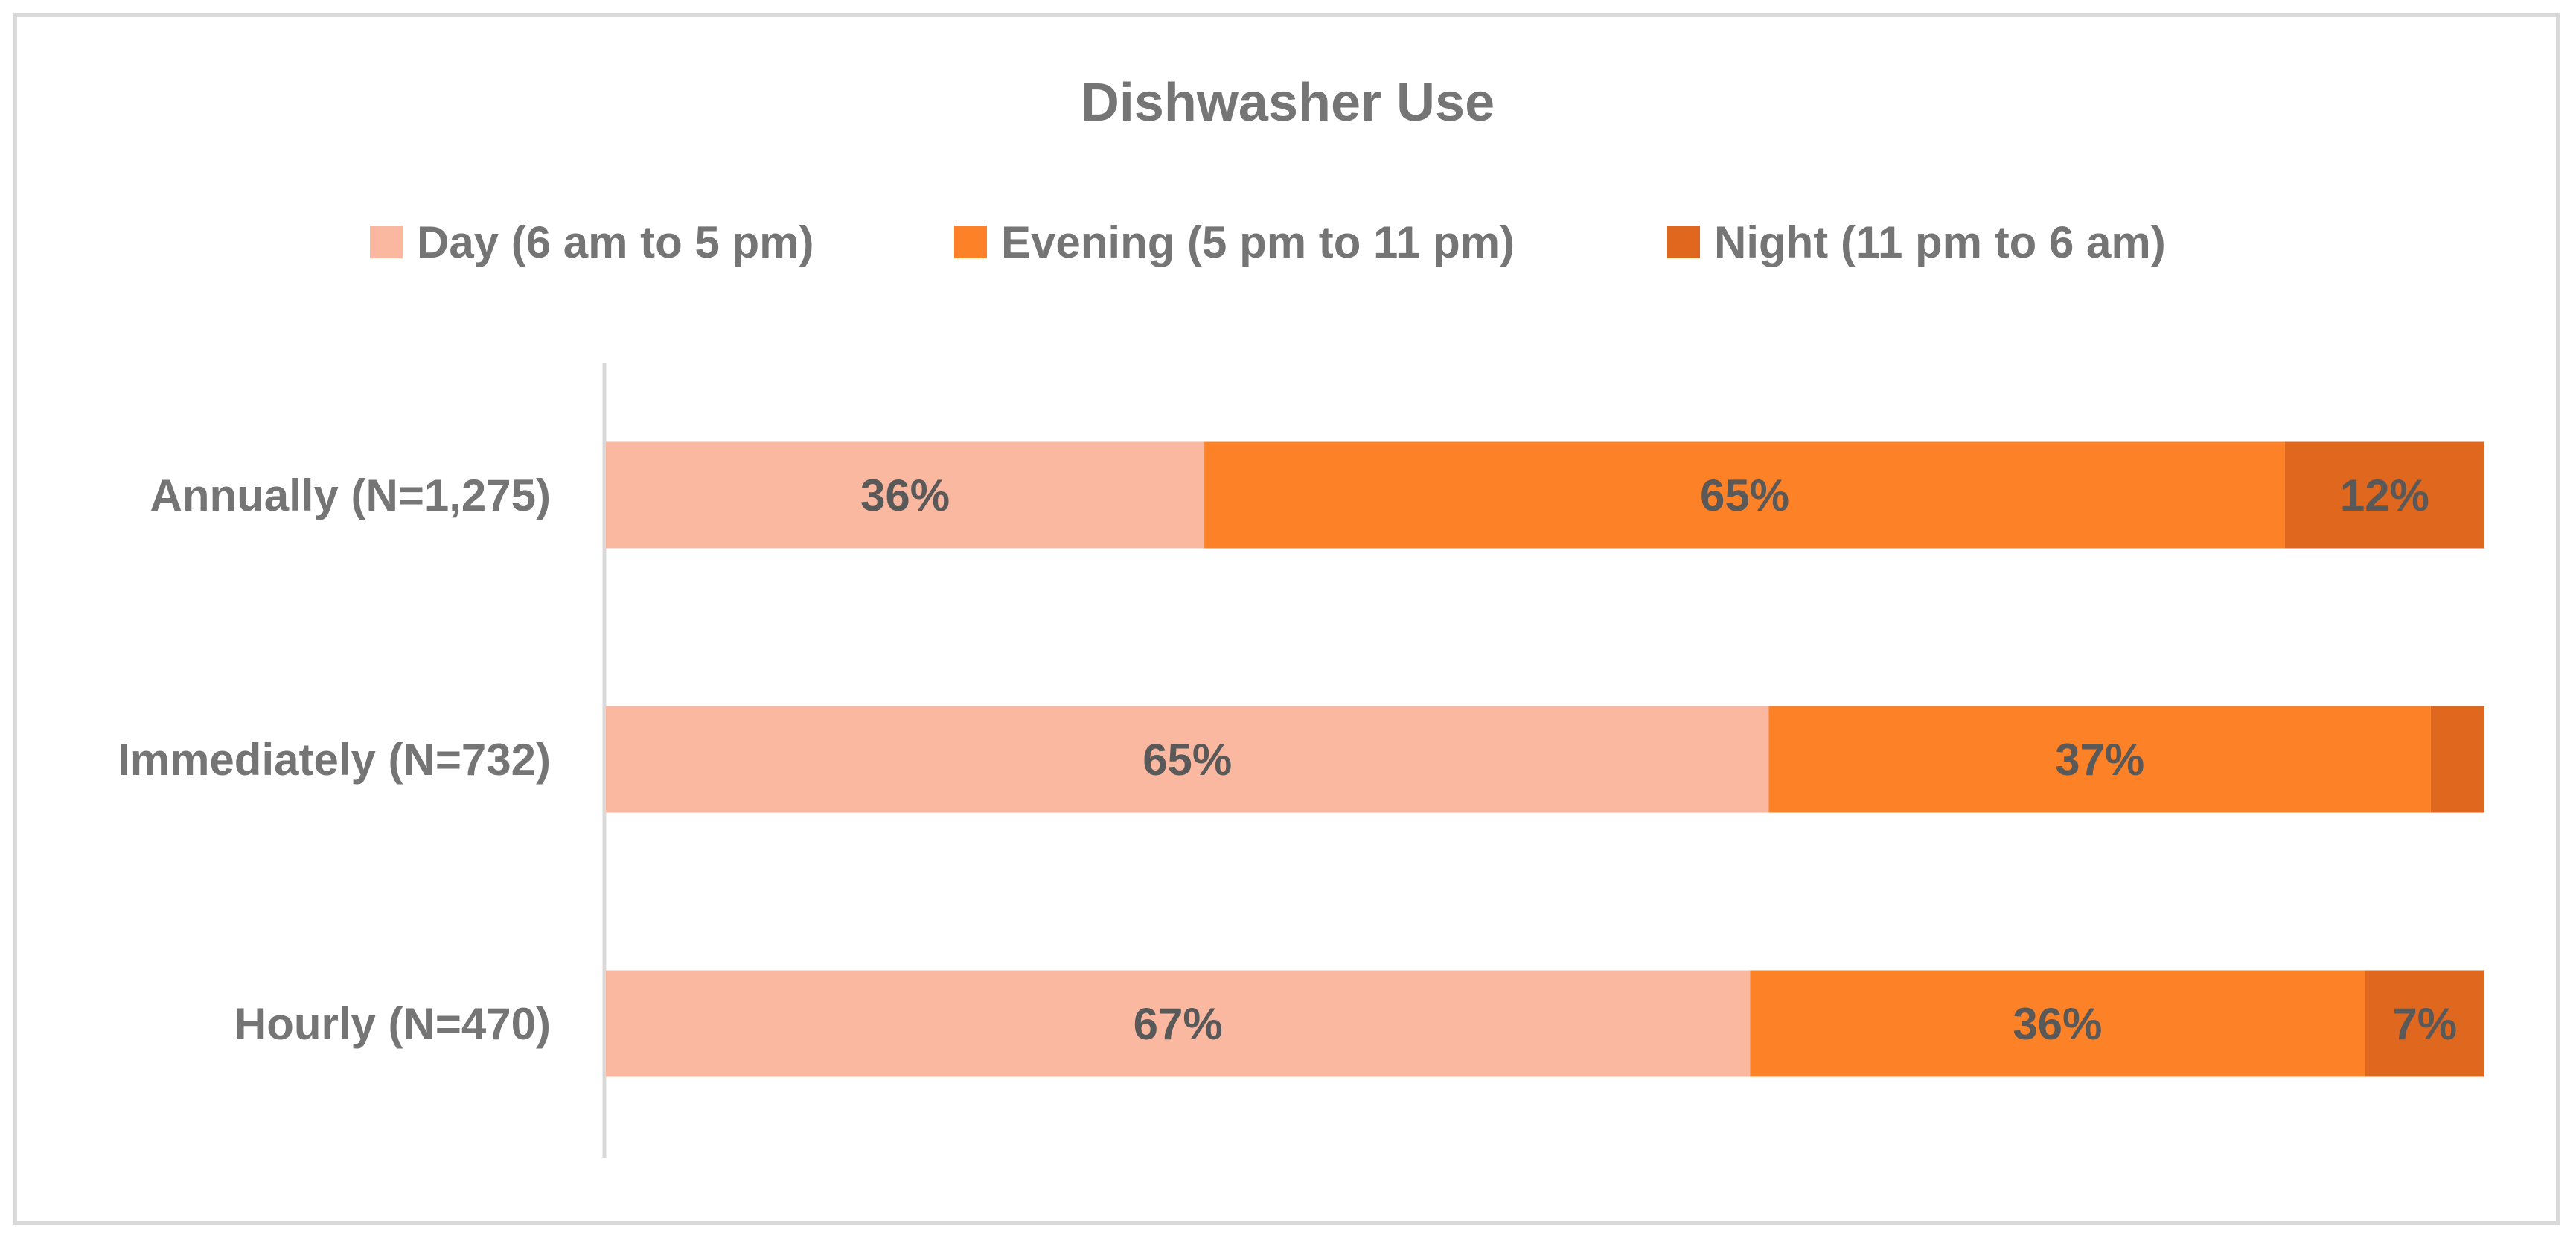  What do you see at coordinates (615, 242) in the screenshot?
I see `legend-label-1: Day (6 am to 5 pm)` at bounding box center [615, 242].